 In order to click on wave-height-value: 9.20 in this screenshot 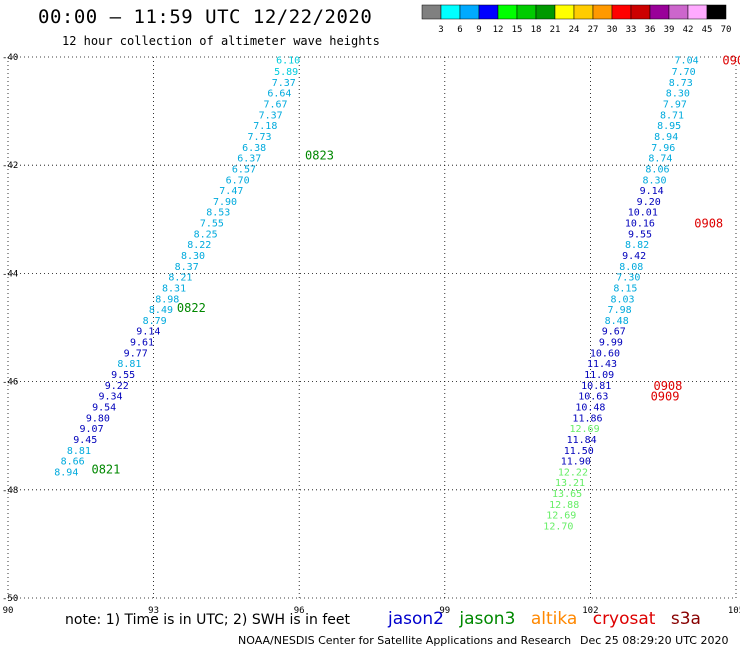, I will do `click(649, 202)`.